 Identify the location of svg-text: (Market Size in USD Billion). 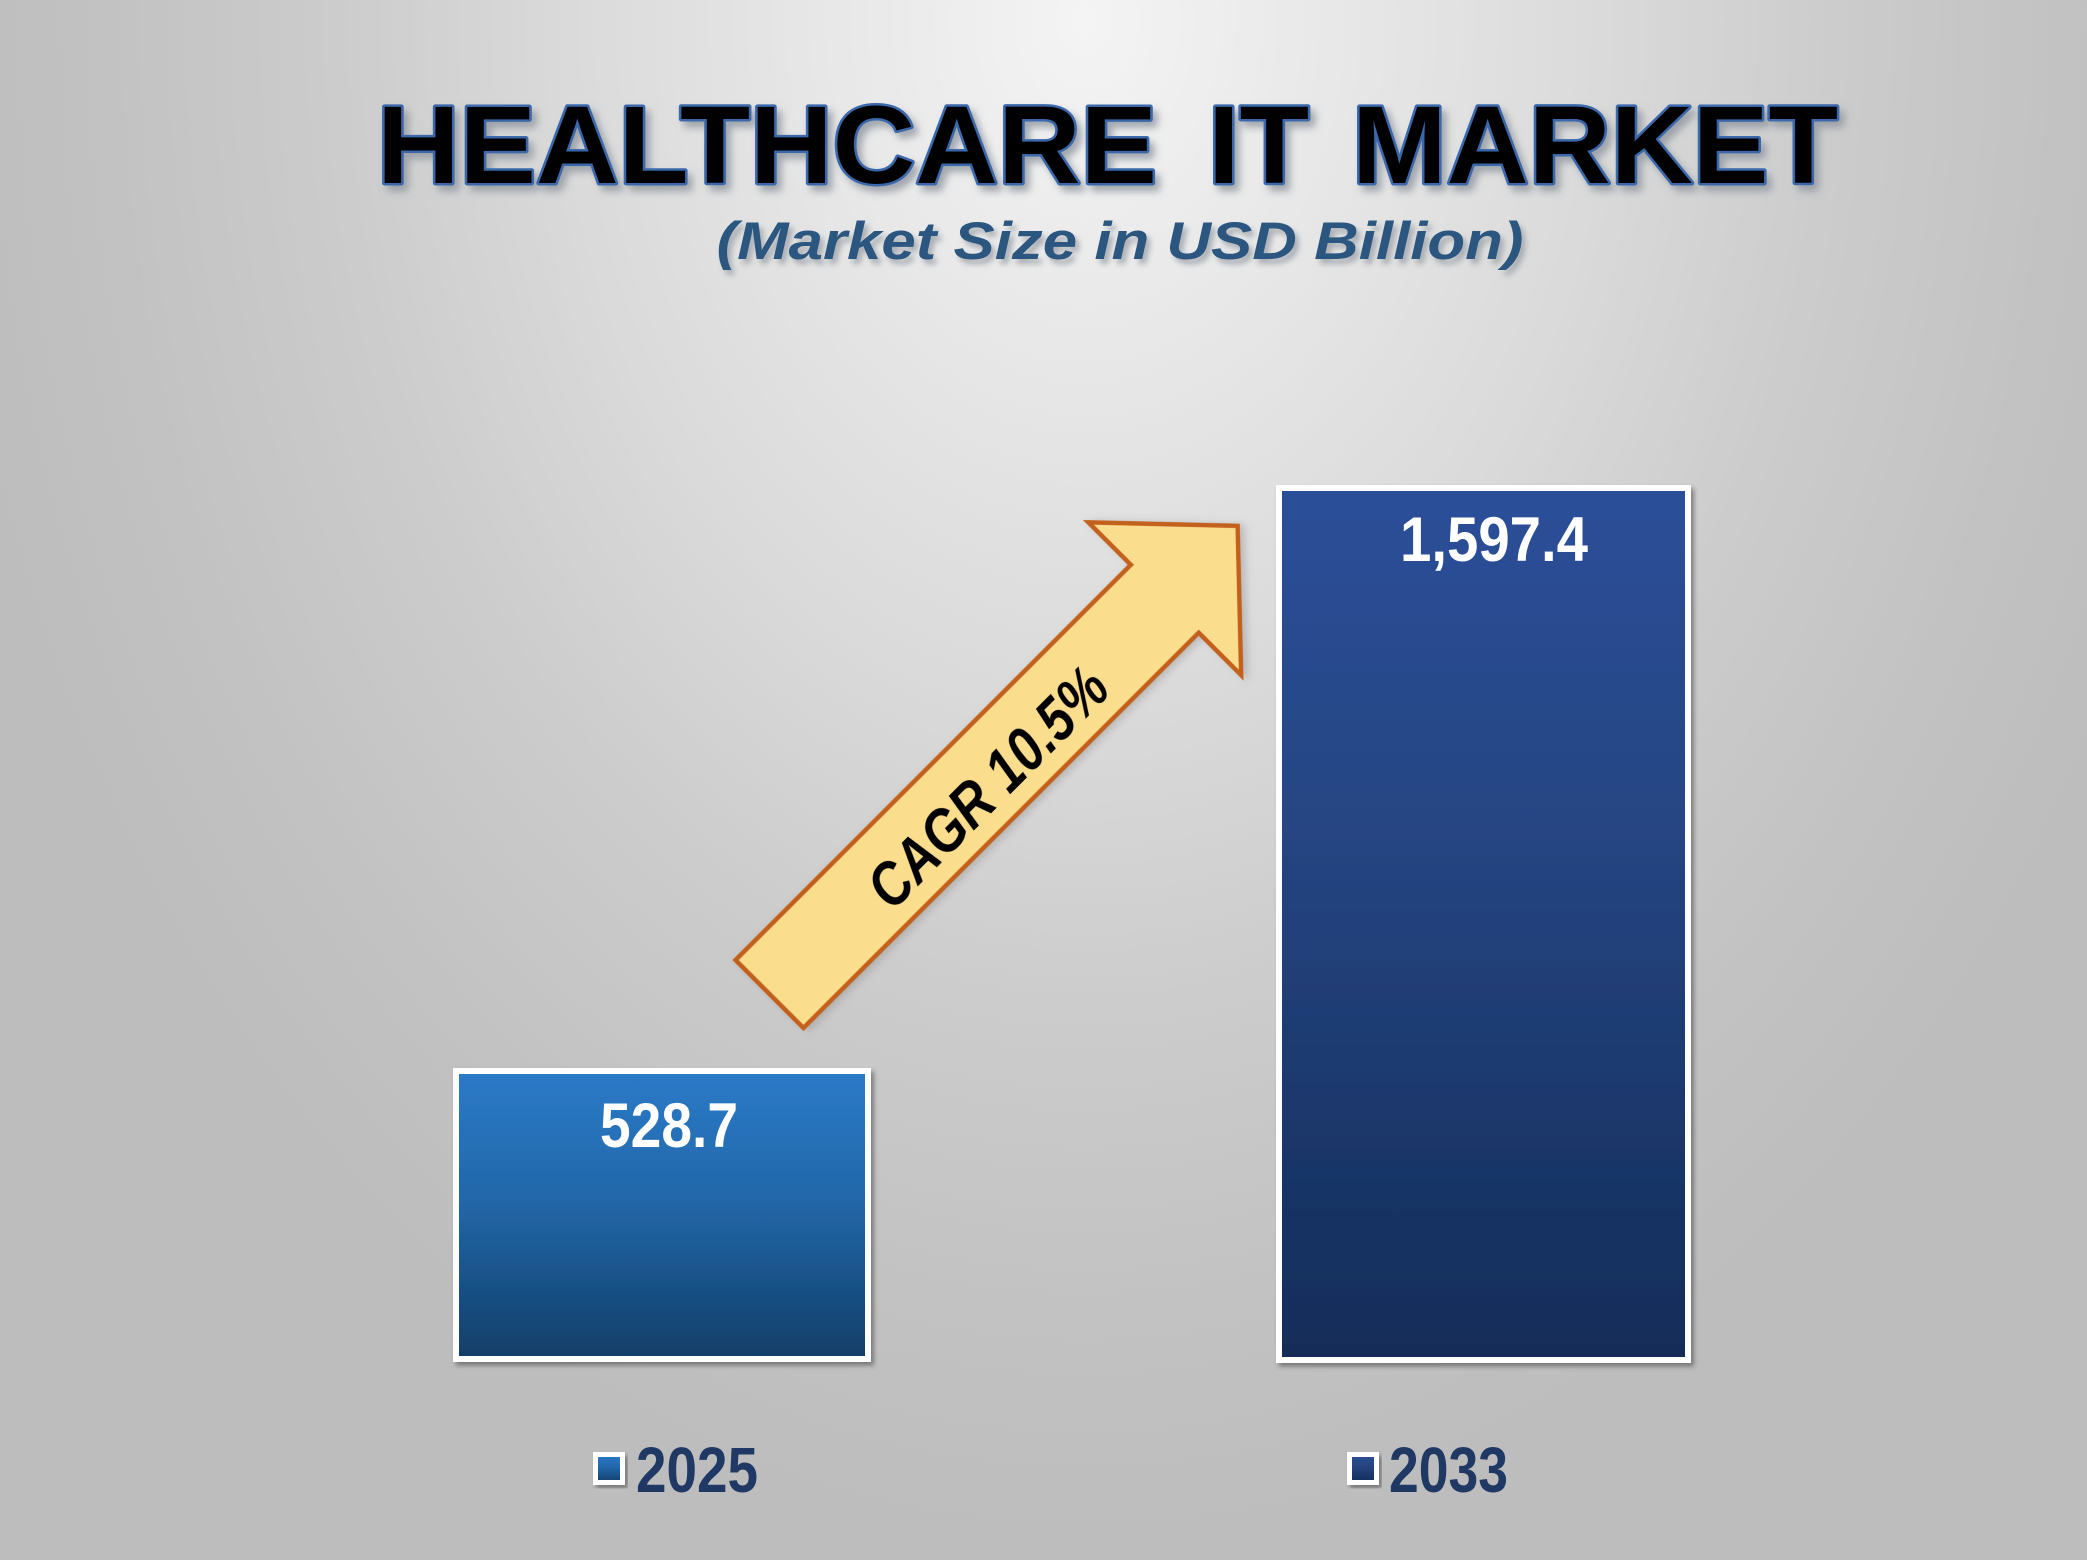
(1120, 241).